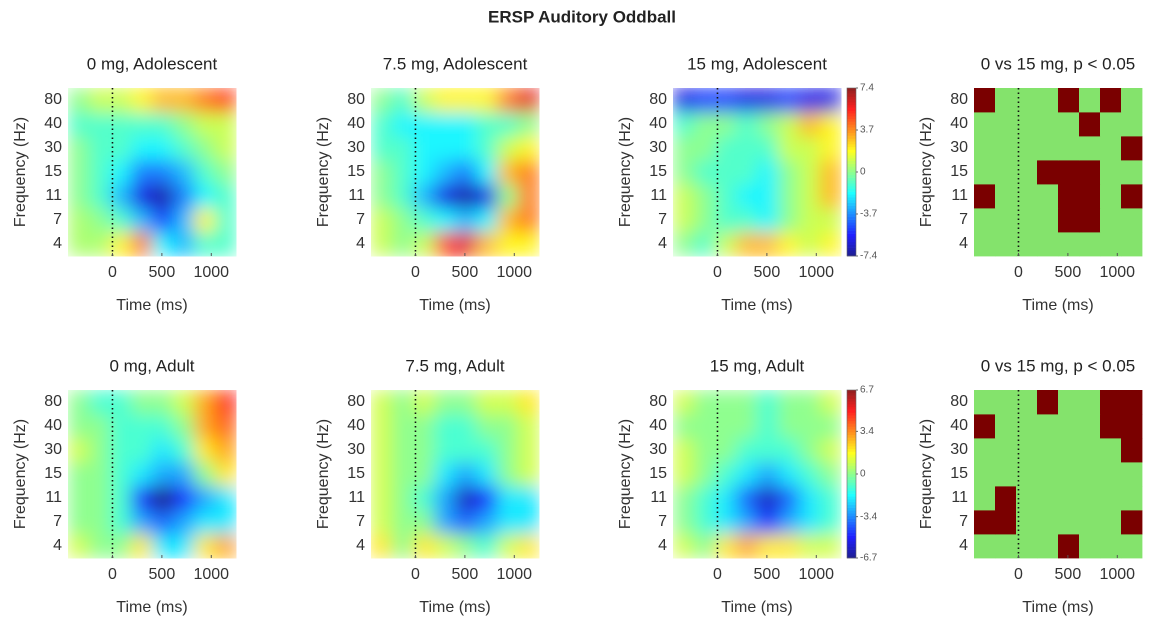  I want to click on y-tick-label: 11, so click(53, 497).